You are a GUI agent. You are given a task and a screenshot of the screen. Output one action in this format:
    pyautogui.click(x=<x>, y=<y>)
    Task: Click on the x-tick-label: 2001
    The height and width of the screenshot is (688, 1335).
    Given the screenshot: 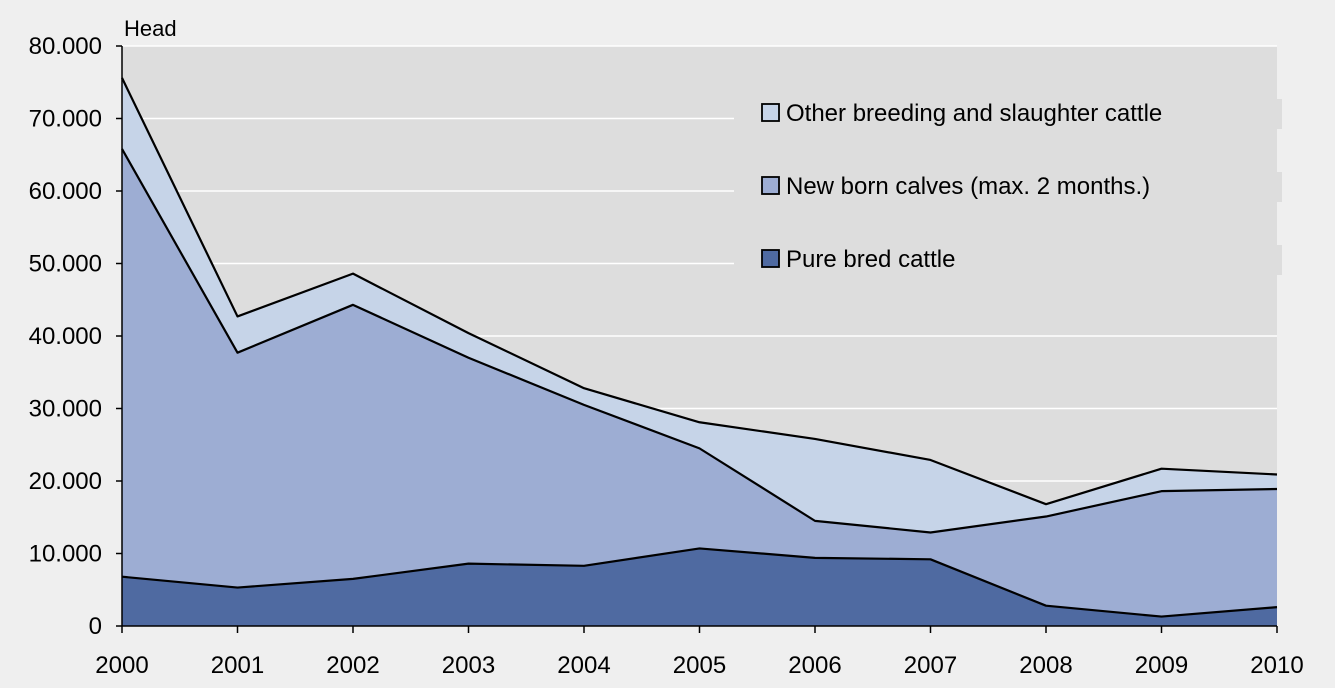 What is the action you would take?
    pyautogui.click(x=237, y=665)
    